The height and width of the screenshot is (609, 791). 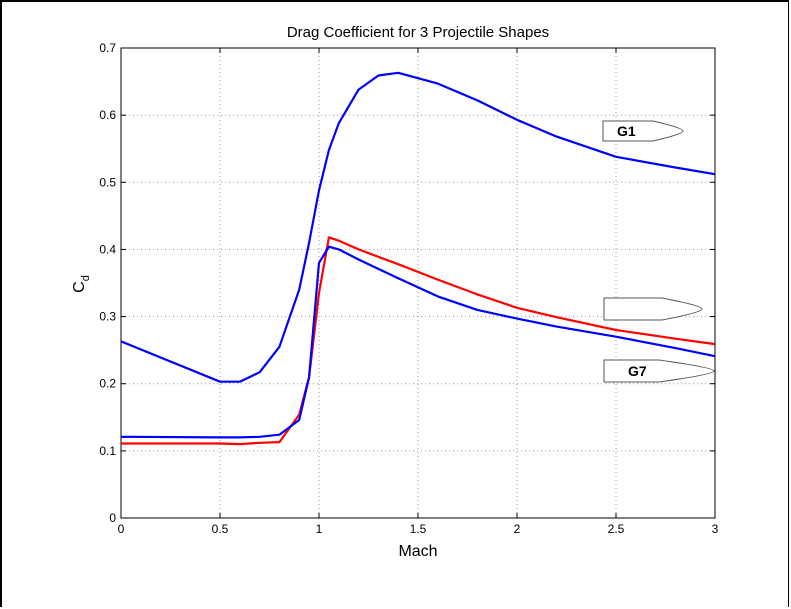 I want to click on g7-label: G7, so click(x=637, y=371).